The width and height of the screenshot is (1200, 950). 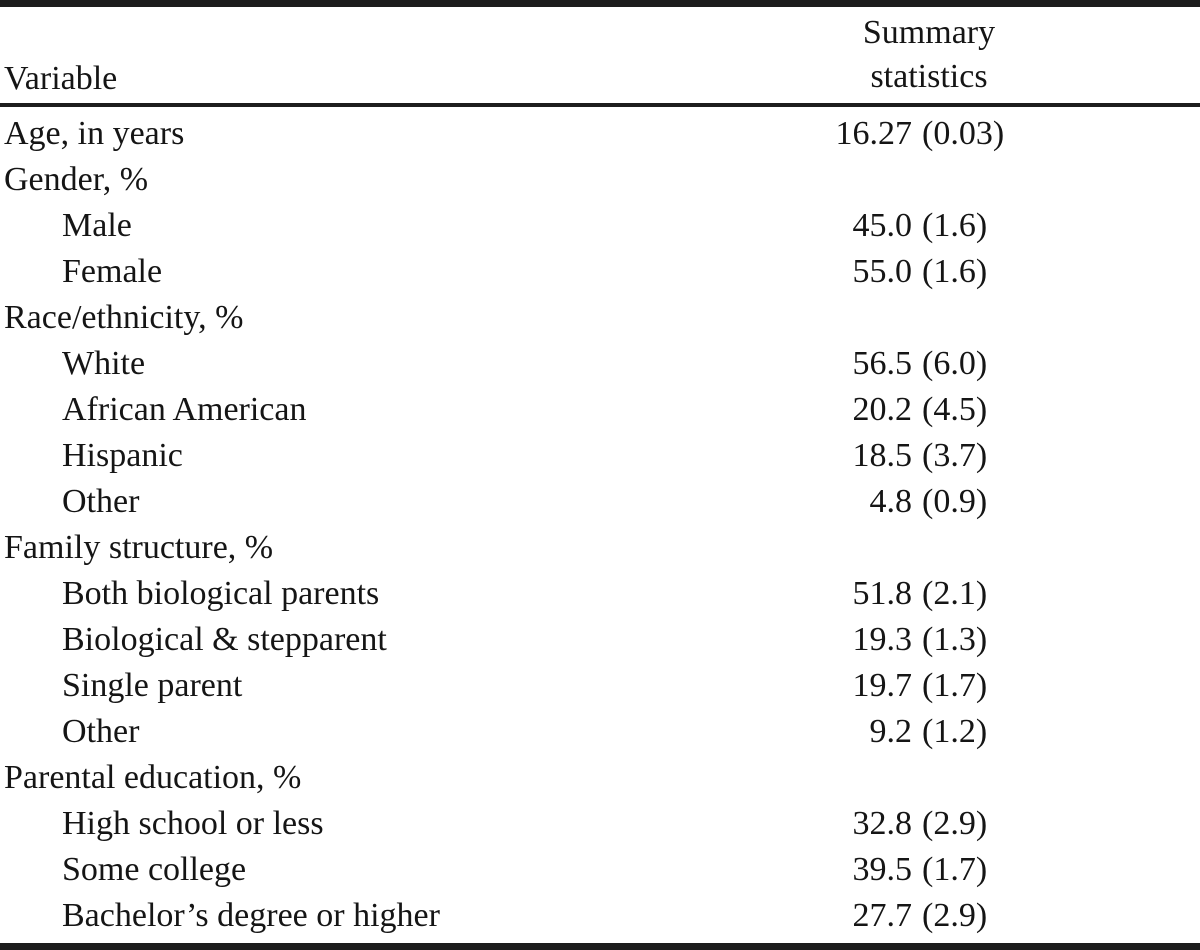 I want to click on row-value-stat: 32.8, so click(x=882, y=823).